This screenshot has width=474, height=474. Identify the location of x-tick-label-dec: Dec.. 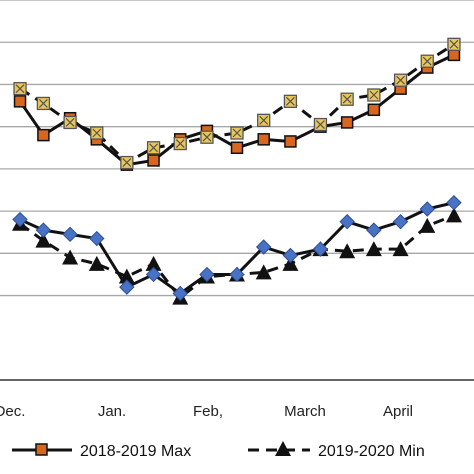
(12, 411).